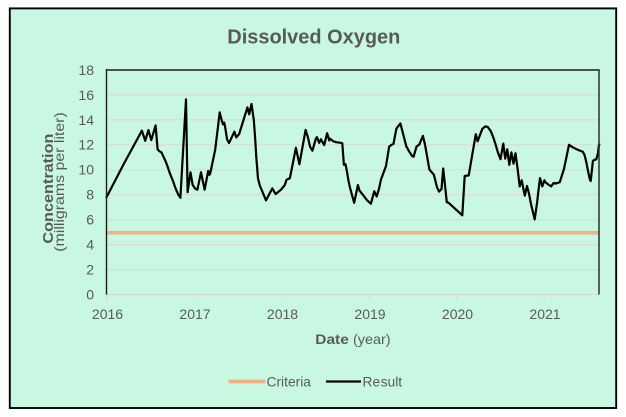 Image resolution: width=626 pixels, height=417 pixels. Describe the element at coordinates (457, 314) in the screenshot. I see `svg-text: 2020` at that location.